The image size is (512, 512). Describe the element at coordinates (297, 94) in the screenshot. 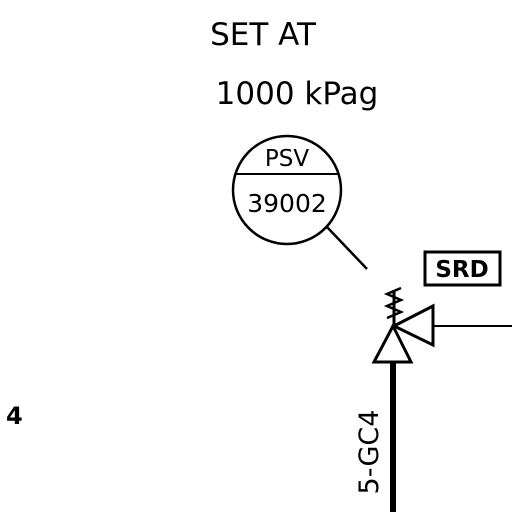

I see `set-point-line2: 1000 kPag` at that location.